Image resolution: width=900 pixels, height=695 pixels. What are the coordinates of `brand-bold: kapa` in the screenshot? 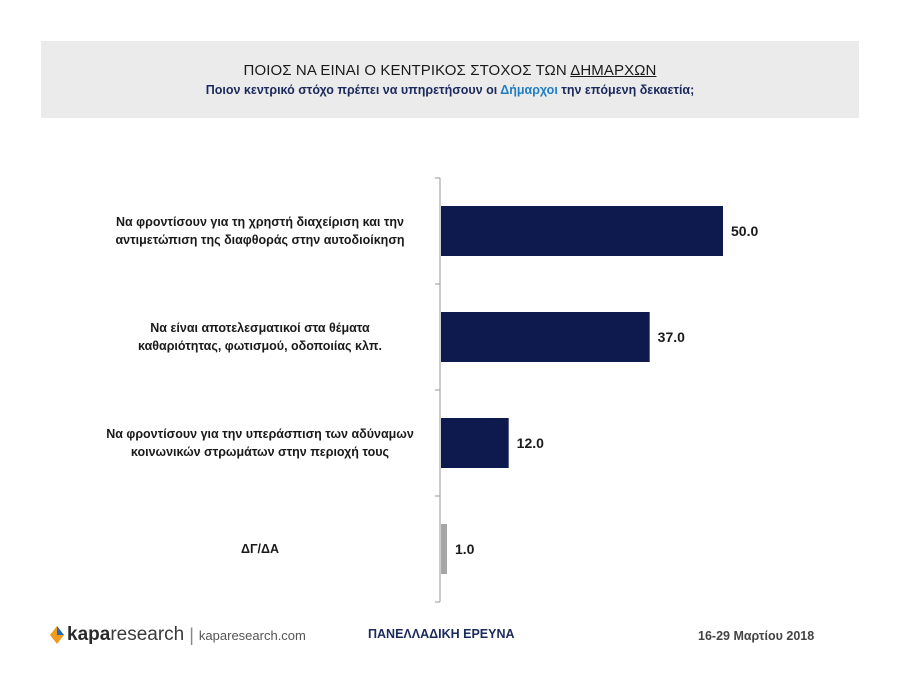 It's located at (89, 634).